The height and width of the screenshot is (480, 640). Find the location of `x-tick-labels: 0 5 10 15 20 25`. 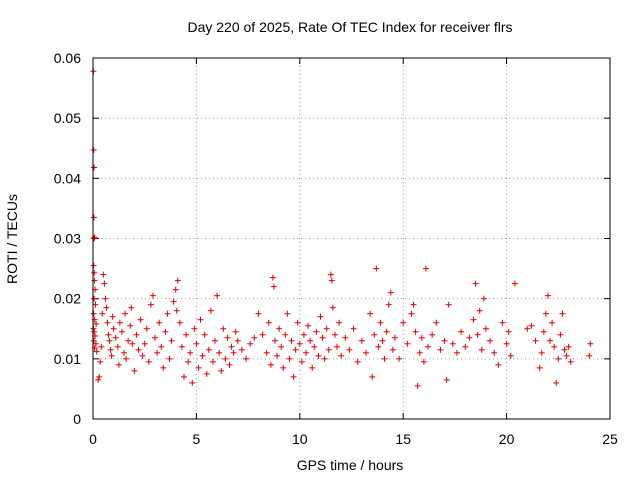

x-tick-labels: 0 5 10 15 20 25 is located at coordinates (353, 439).